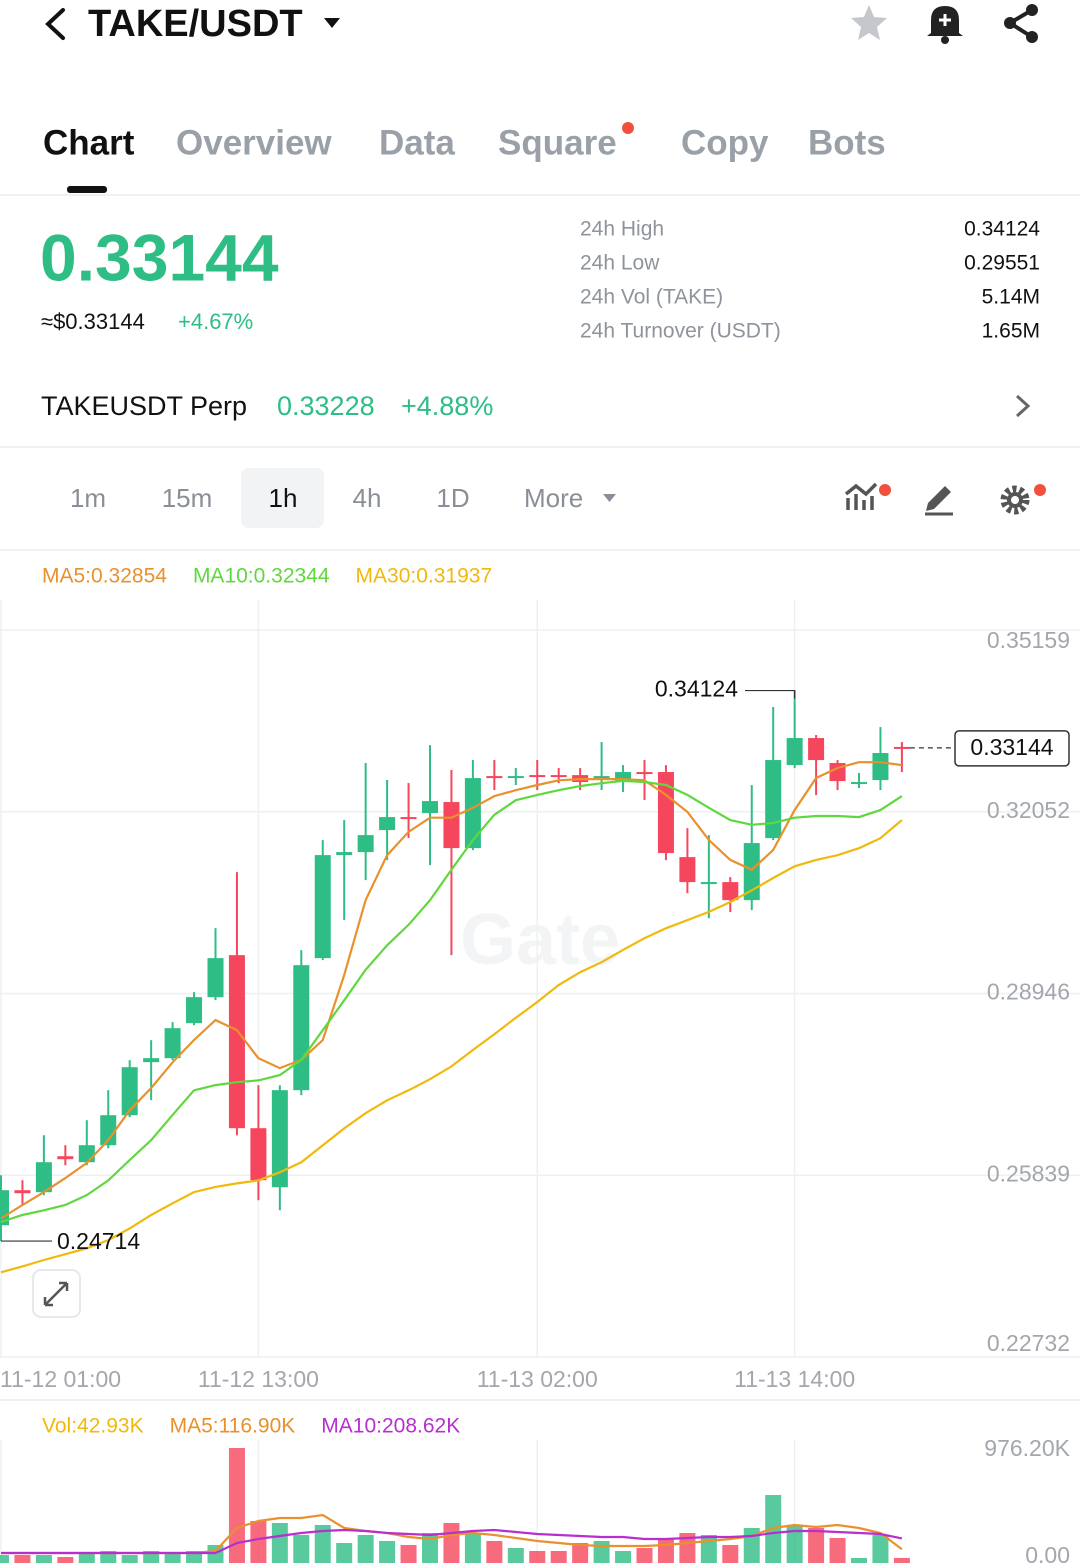  I want to click on stat-label: 24h Vol (TAKE), so click(651, 297).